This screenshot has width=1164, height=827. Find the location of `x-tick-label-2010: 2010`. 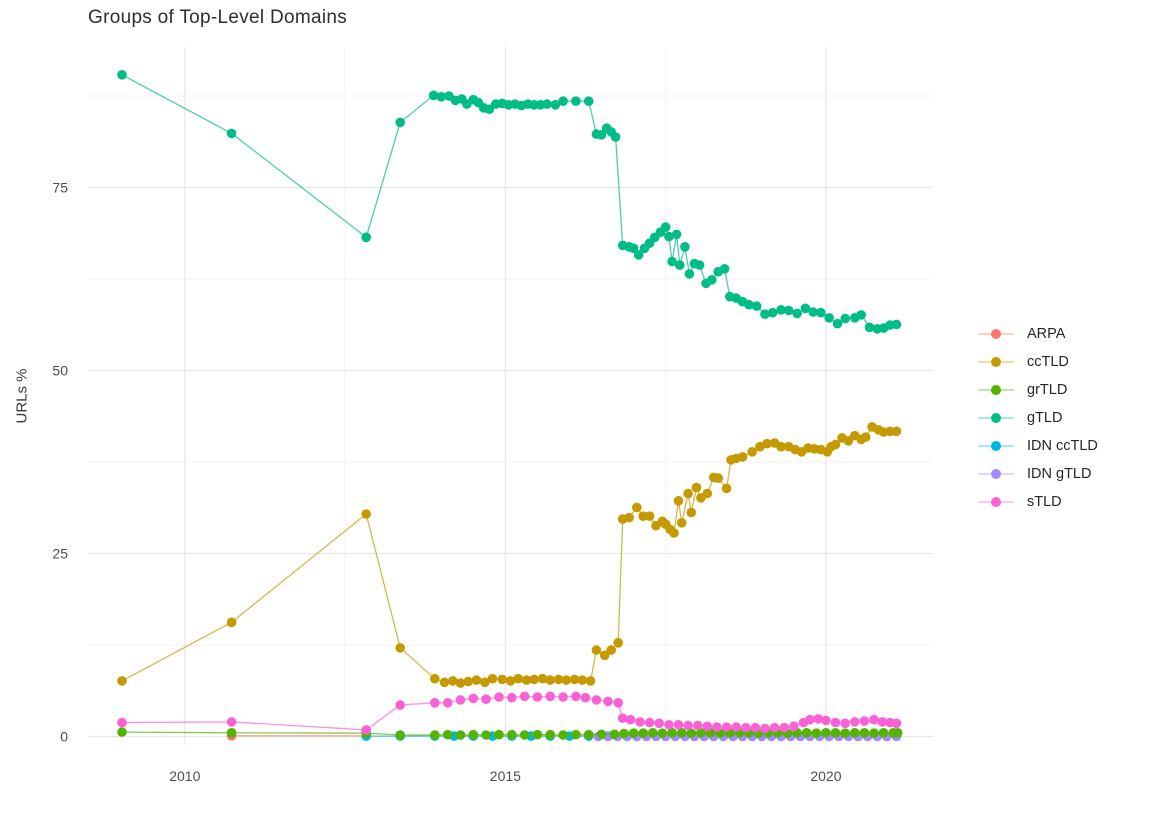

x-tick-label-2010: 2010 is located at coordinates (184, 776).